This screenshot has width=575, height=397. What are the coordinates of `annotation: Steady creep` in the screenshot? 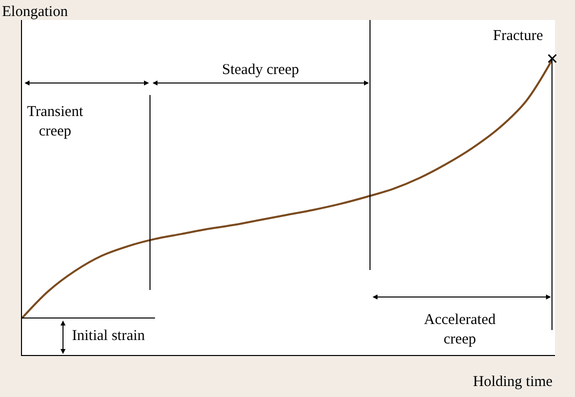 It's located at (261, 70).